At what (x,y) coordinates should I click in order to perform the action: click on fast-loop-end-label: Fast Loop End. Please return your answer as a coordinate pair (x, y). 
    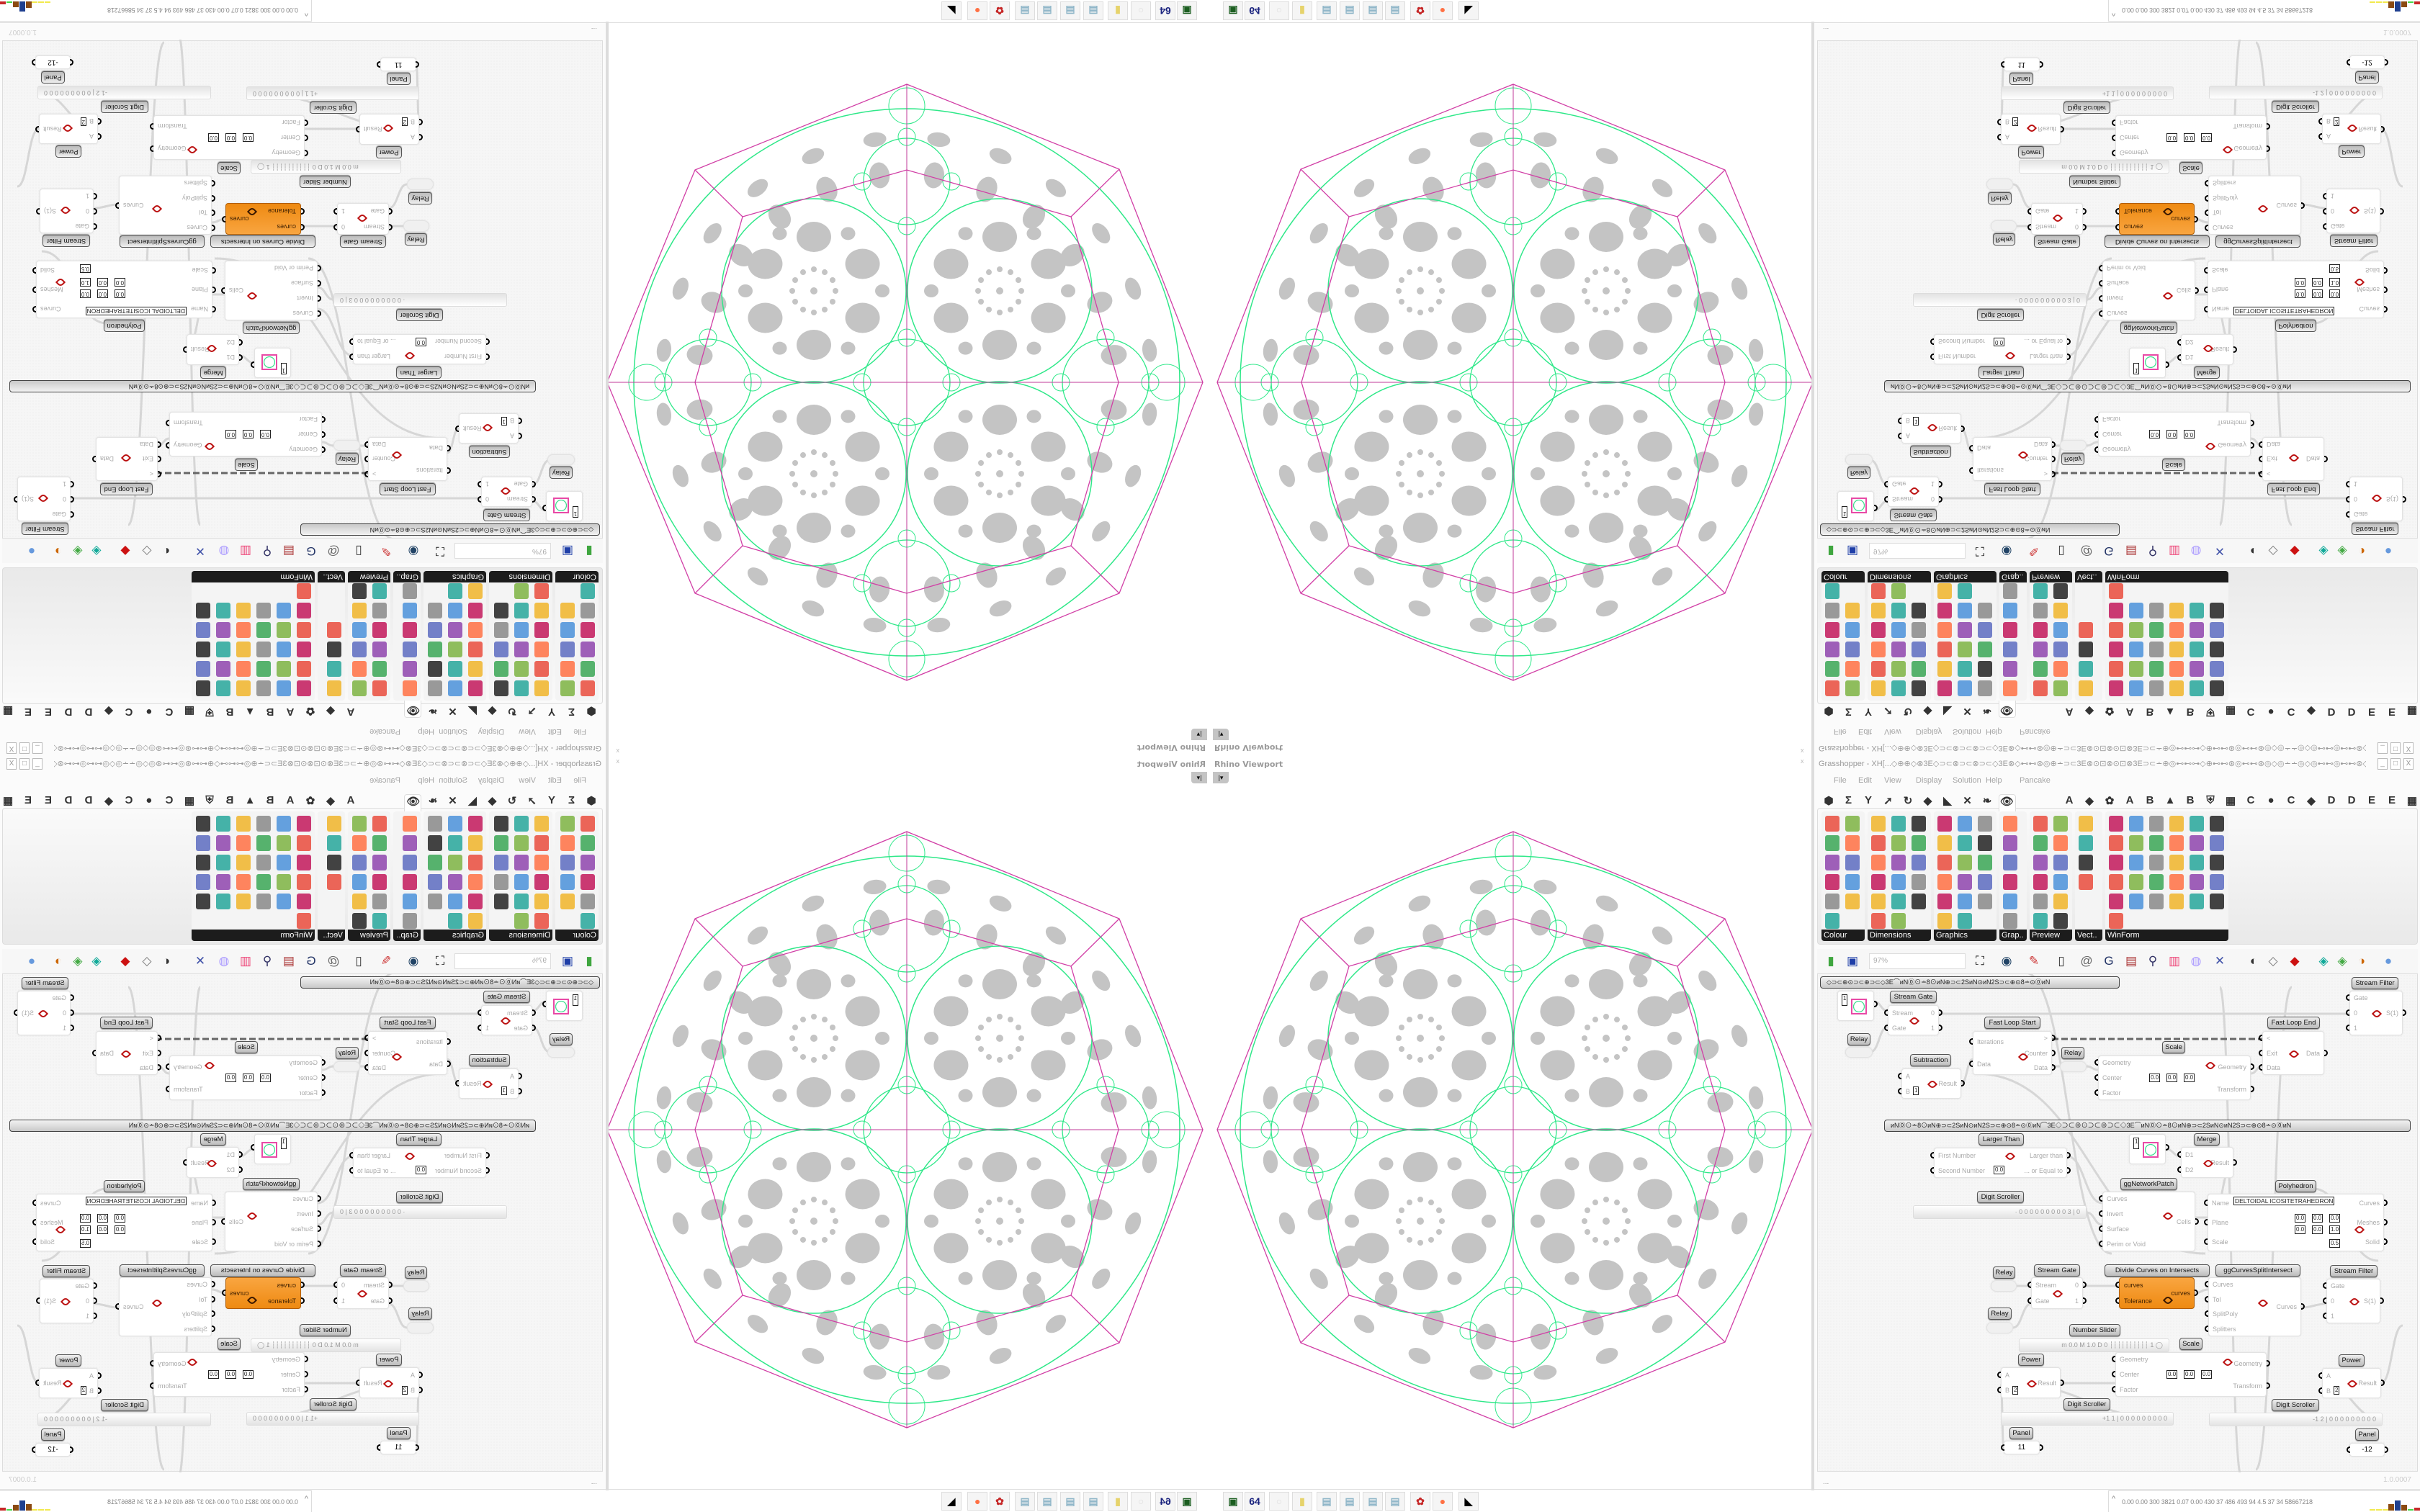
    Looking at the image, I should click on (127, 1023).